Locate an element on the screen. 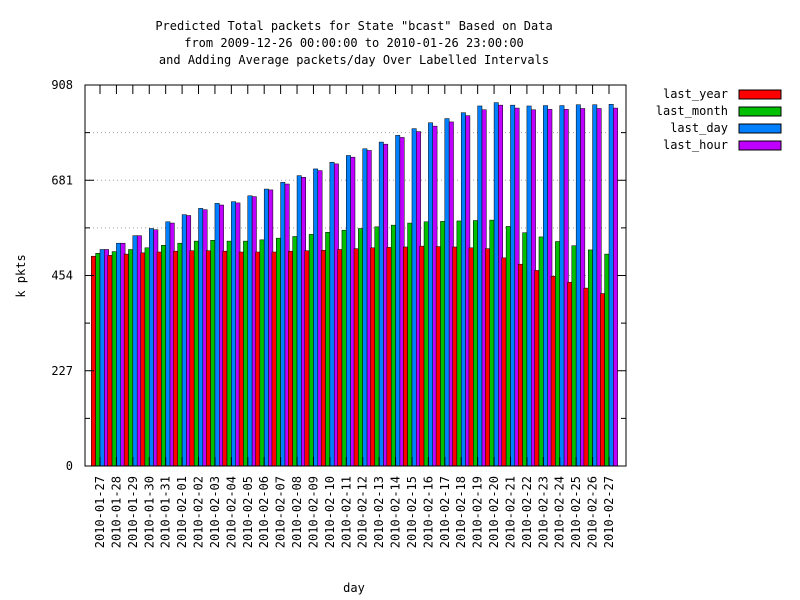 This screenshot has height=600, width=800. x-tick-label: 2010-02-19 is located at coordinates (478, 512).